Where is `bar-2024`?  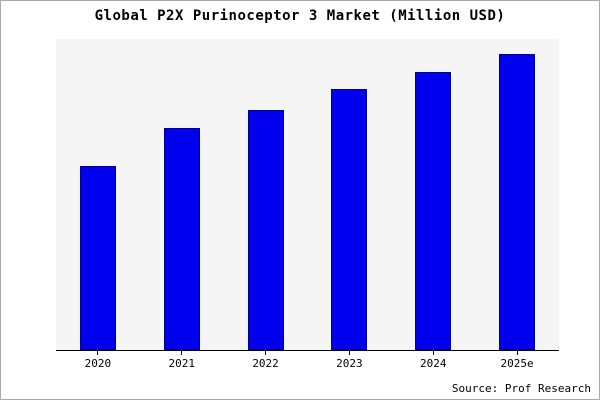 bar-2024 is located at coordinates (433, 210).